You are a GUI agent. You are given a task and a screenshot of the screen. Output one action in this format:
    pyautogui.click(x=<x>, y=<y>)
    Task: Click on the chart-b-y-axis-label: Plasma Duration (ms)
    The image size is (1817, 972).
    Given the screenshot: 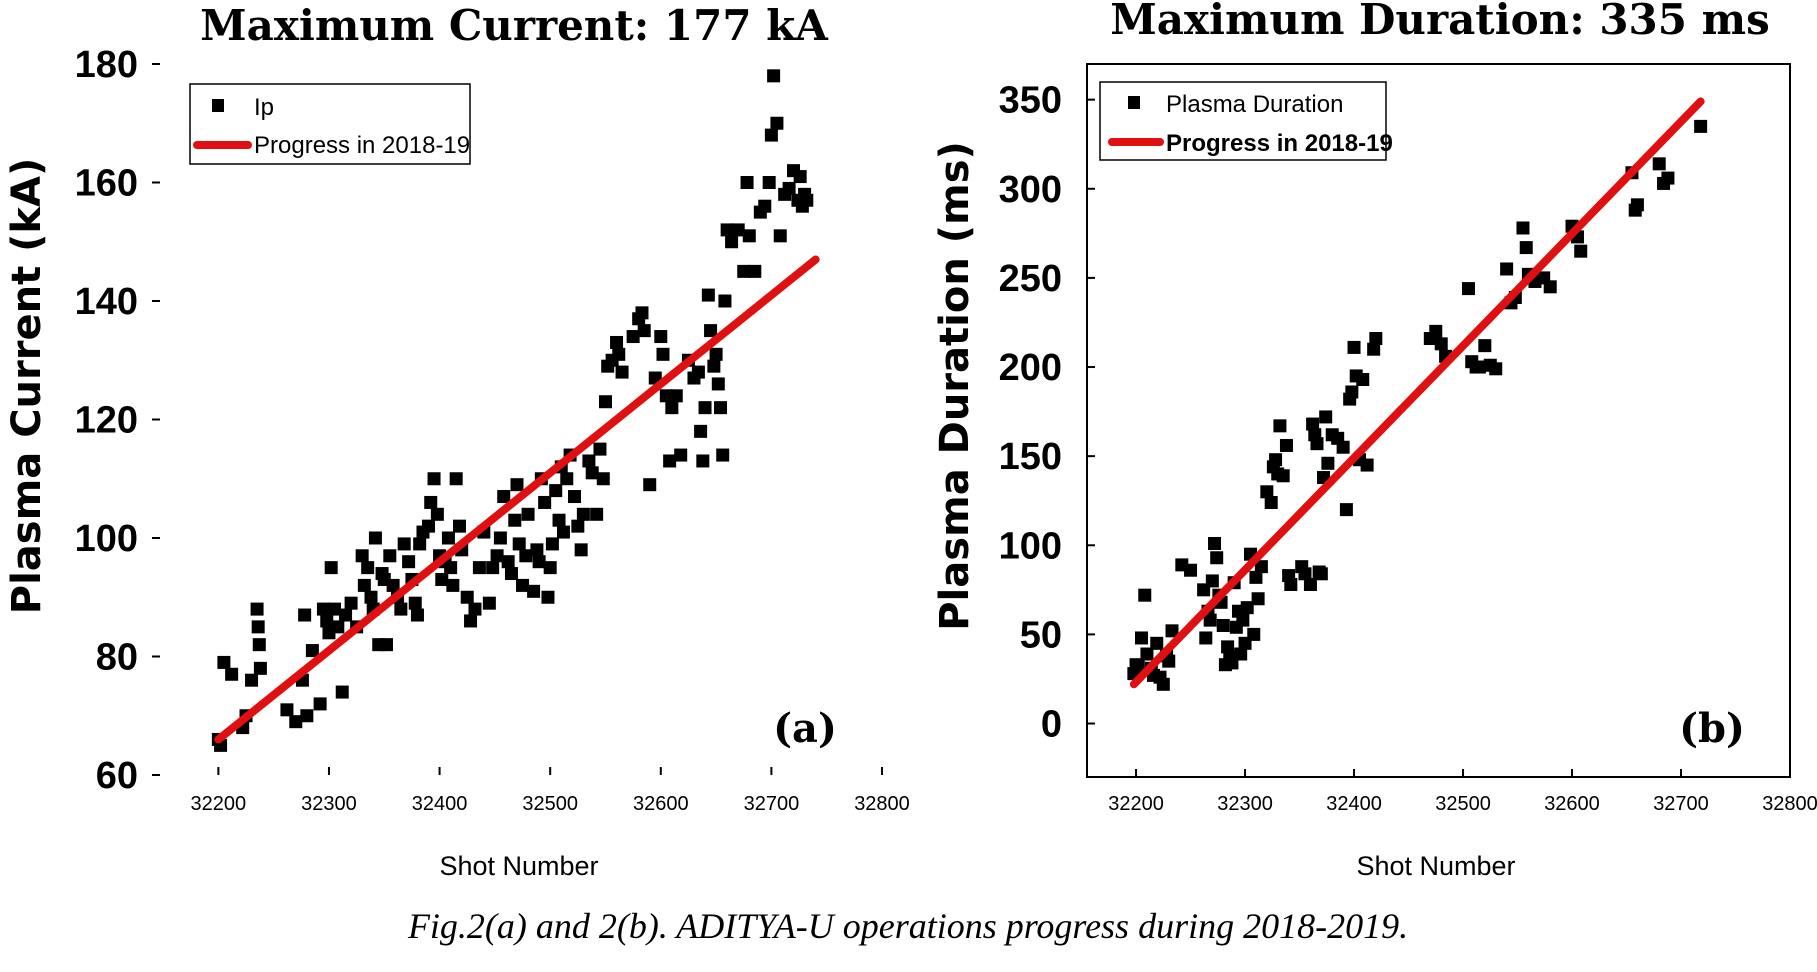 What is the action you would take?
    pyautogui.click(x=955, y=386)
    